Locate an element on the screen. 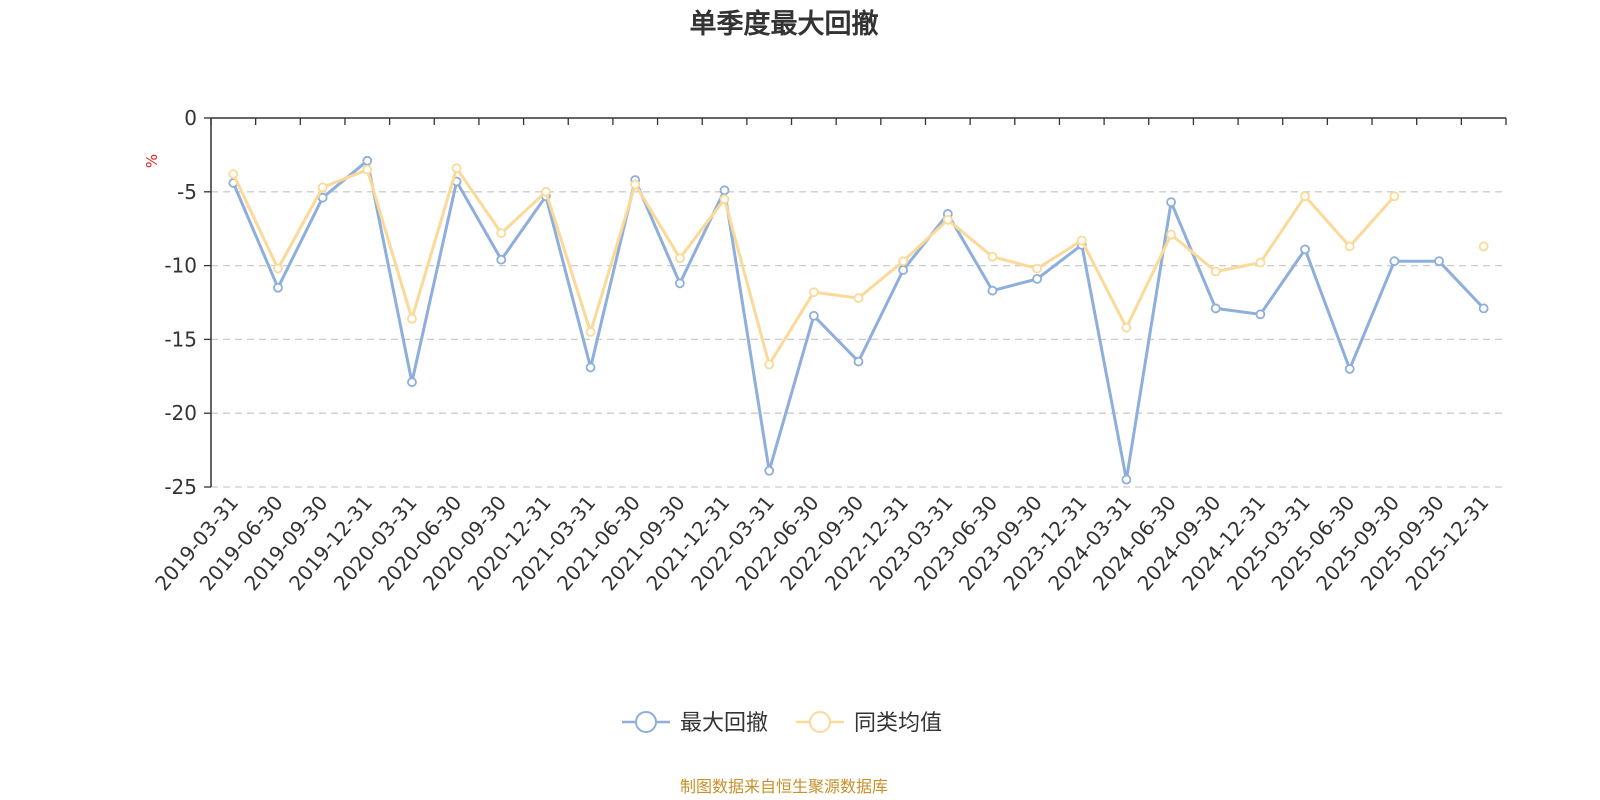 The height and width of the screenshot is (800, 1600). y-tick-label: -20 is located at coordinates (180, 413).